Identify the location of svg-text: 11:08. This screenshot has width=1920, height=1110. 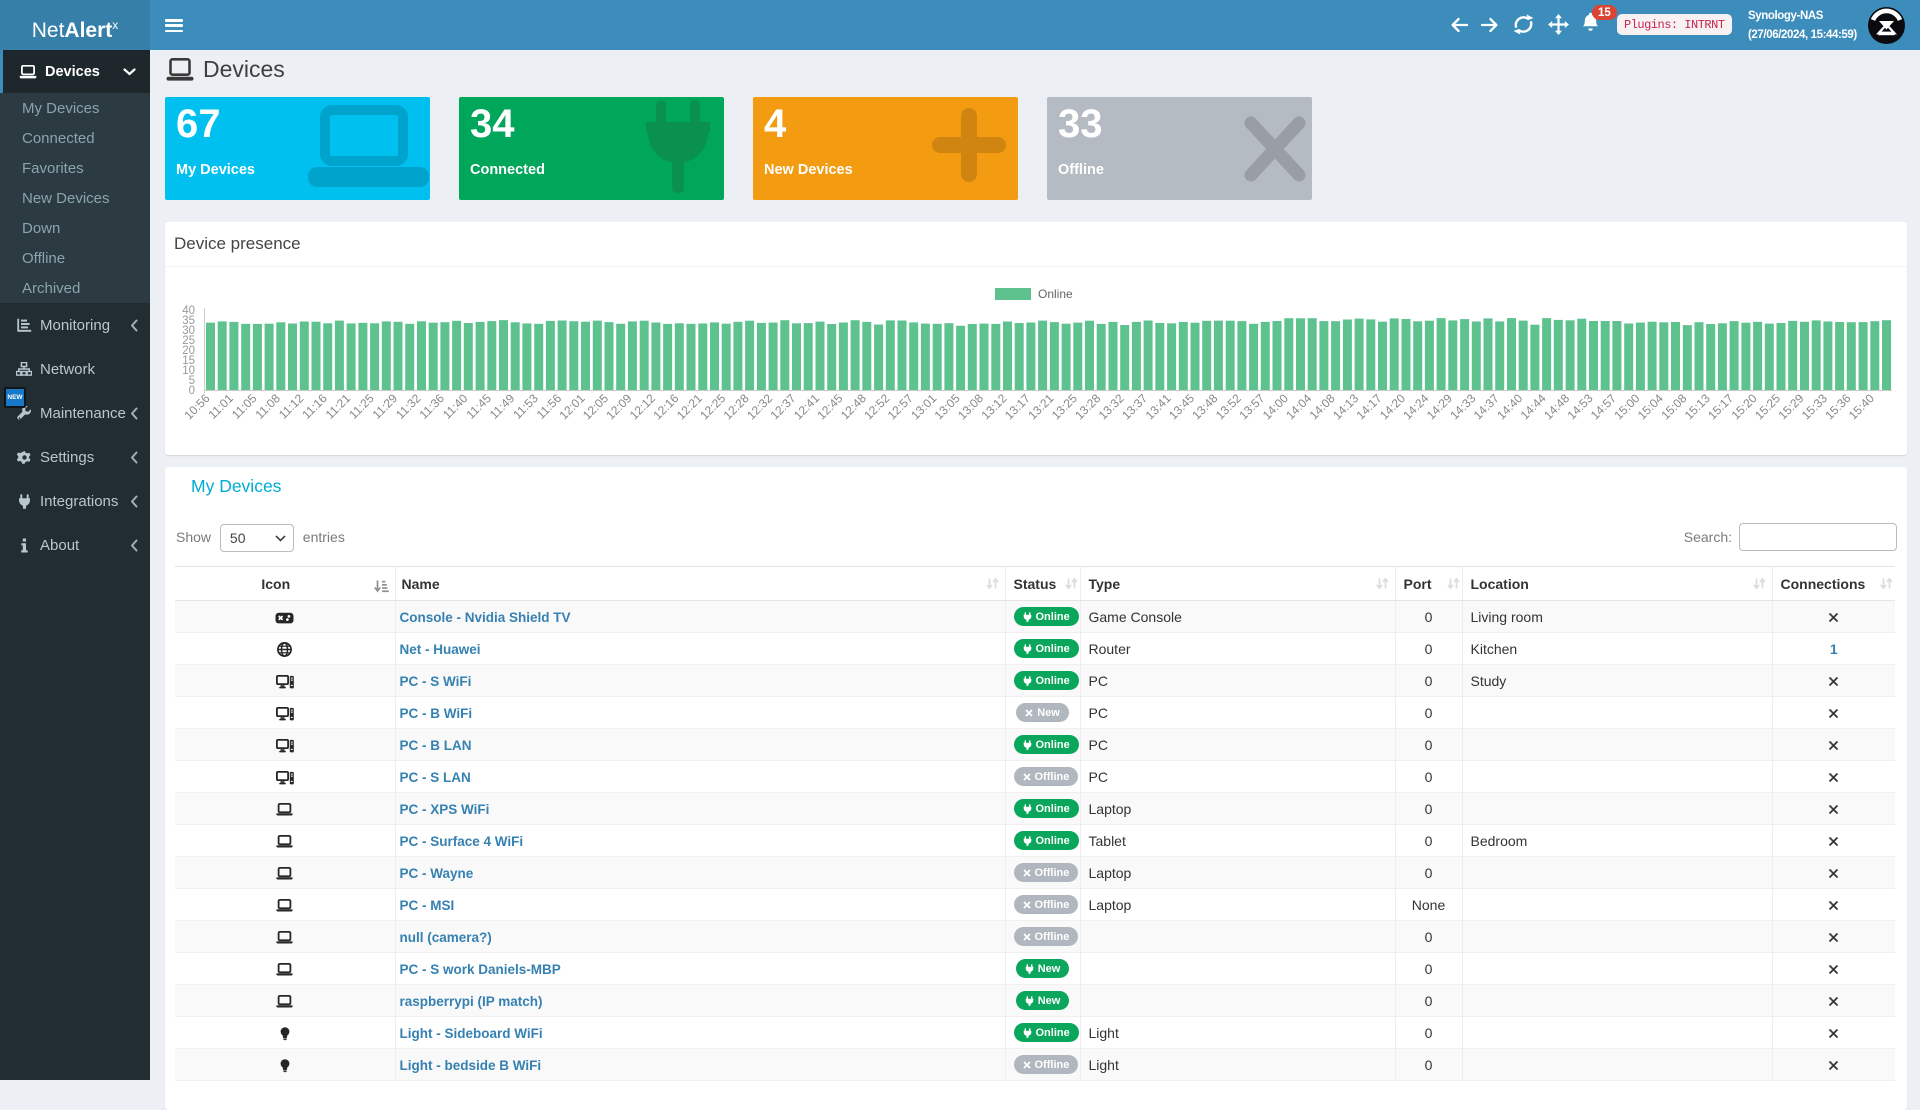
(267, 406).